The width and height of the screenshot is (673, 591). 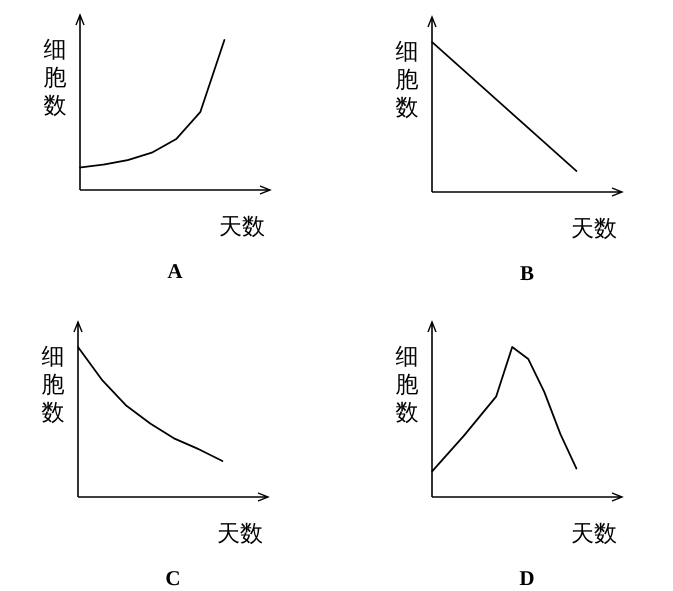 I want to click on text: A, so click(x=175, y=271).